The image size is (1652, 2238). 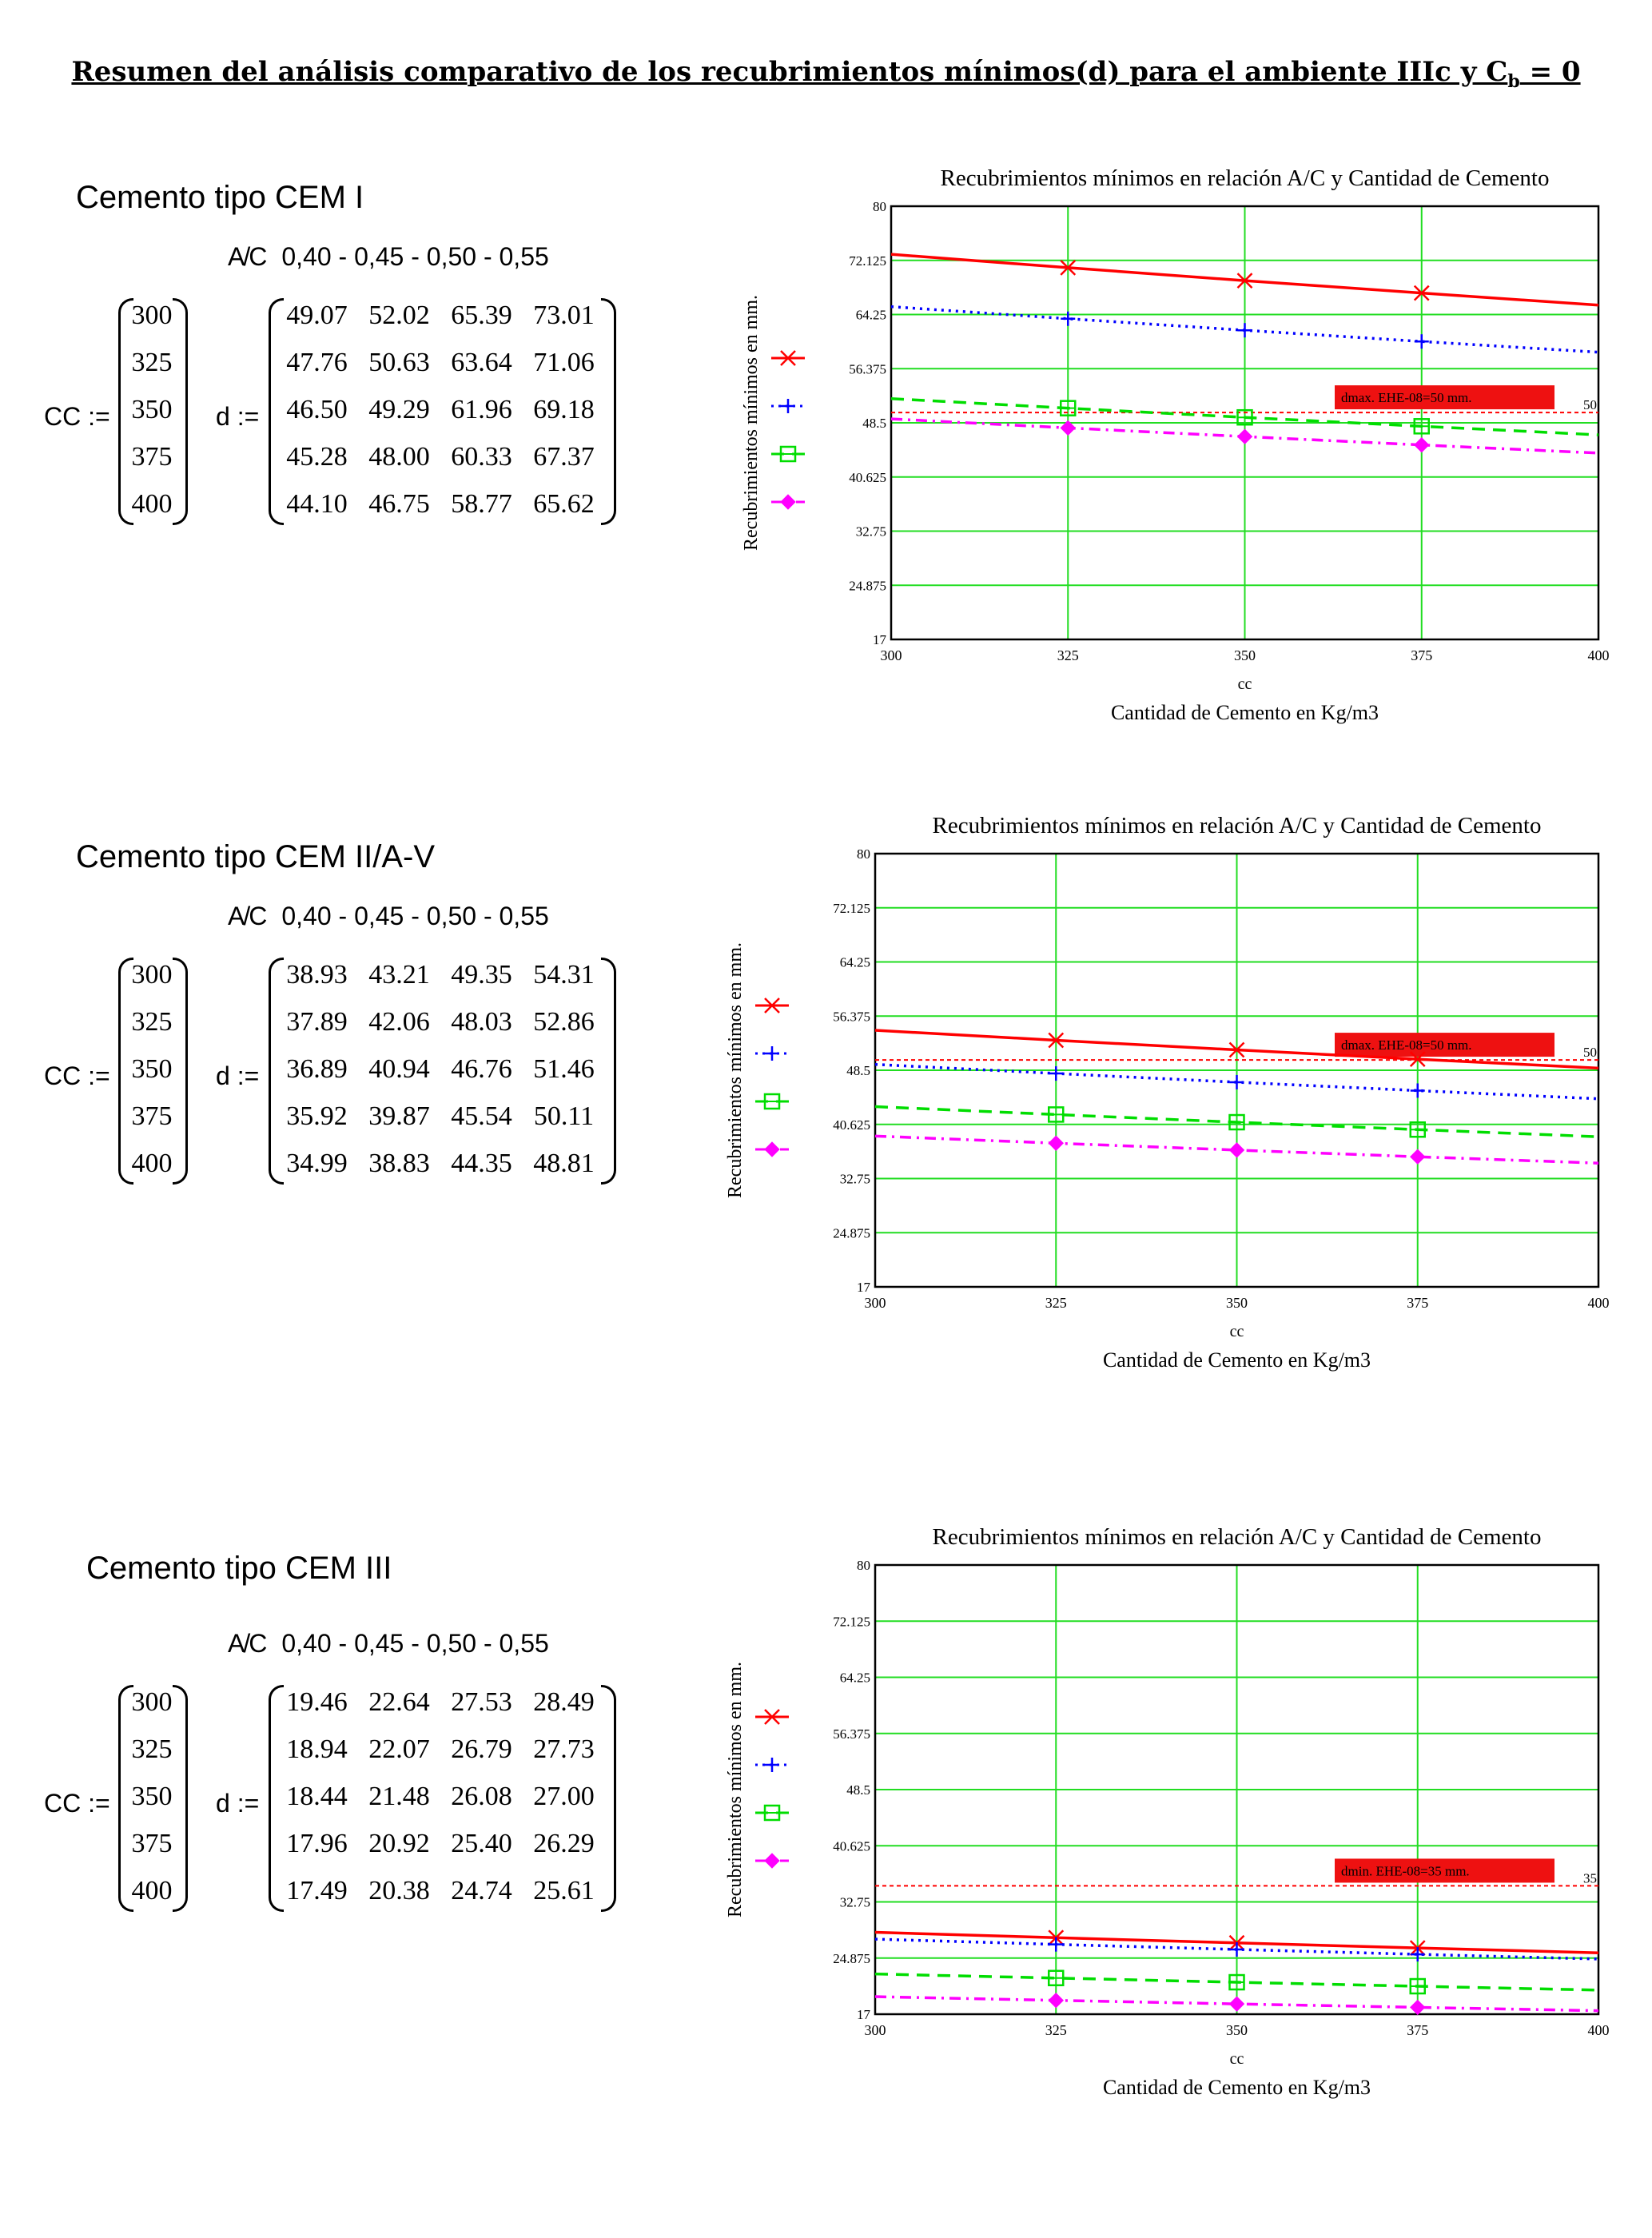 I want to click on ac-values: 0,40 - 0,45 - 0,50 - 0,55, so click(x=415, y=1643).